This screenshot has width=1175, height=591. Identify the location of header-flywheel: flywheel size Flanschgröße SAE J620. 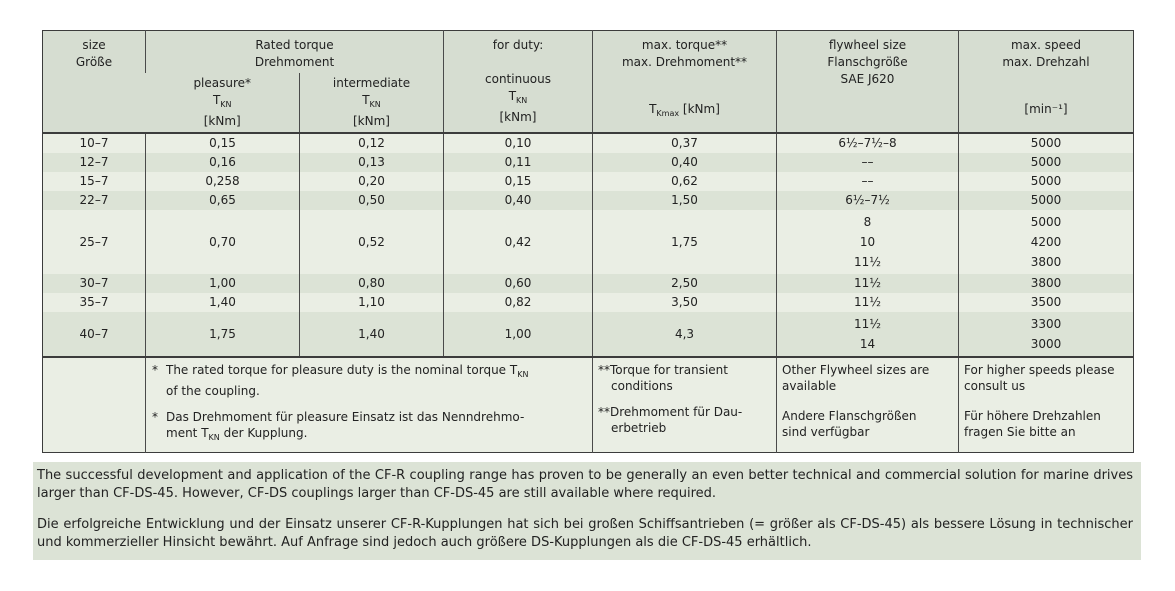
(867, 81).